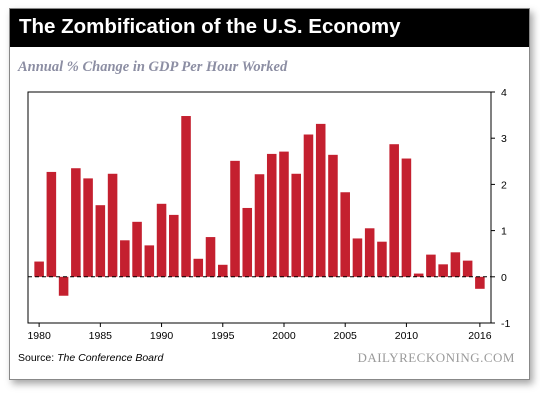  What do you see at coordinates (504, 232) in the screenshot?
I see `y-tick-label-1: 1` at bounding box center [504, 232].